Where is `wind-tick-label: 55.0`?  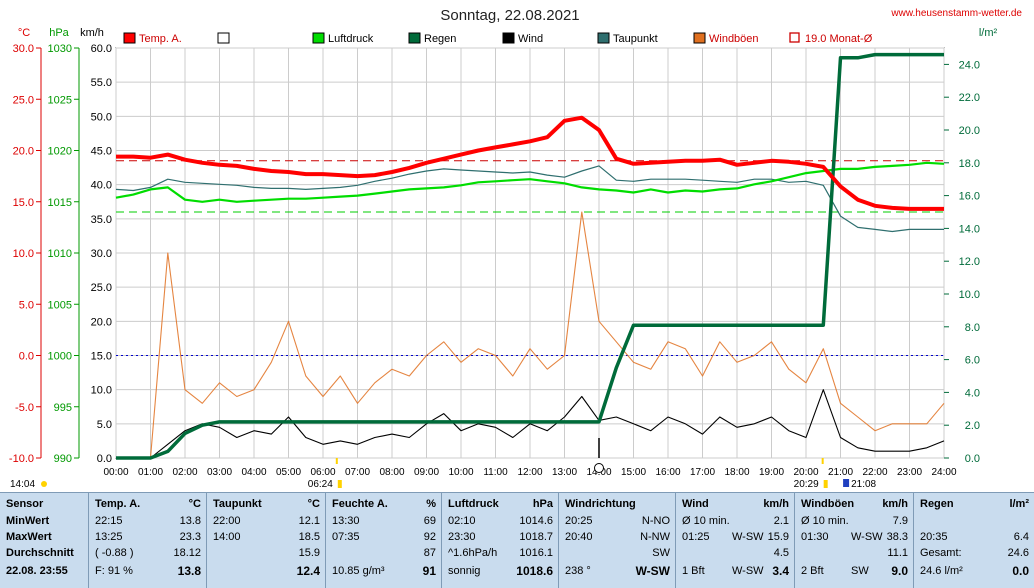 wind-tick-label: 55.0 is located at coordinates (101, 83).